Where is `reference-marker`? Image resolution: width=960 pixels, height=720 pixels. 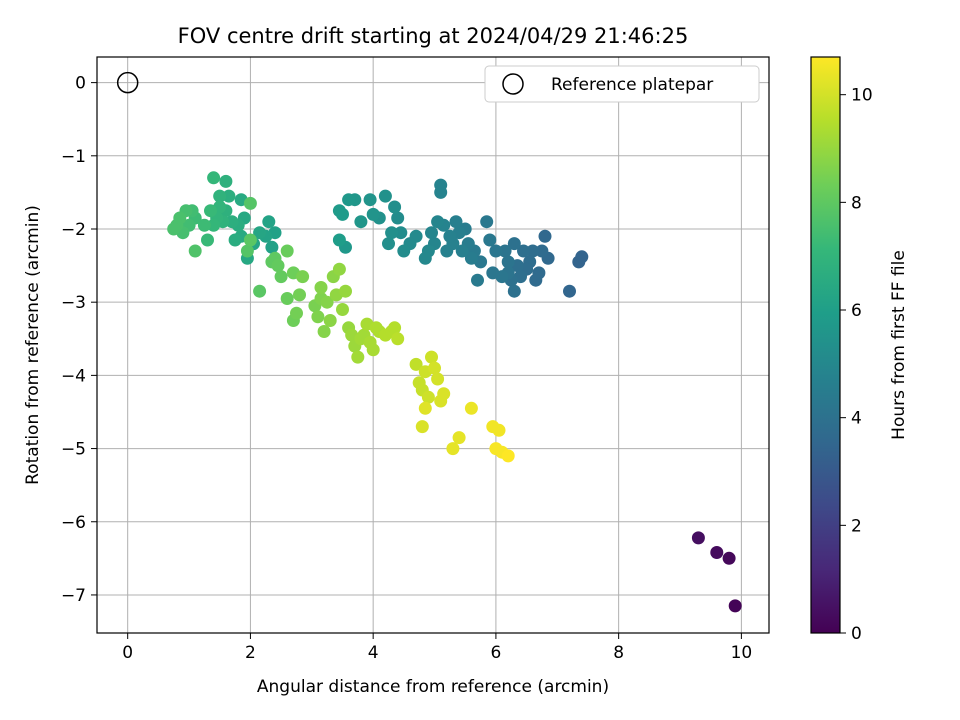
reference-marker is located at coordinates (127, 82).